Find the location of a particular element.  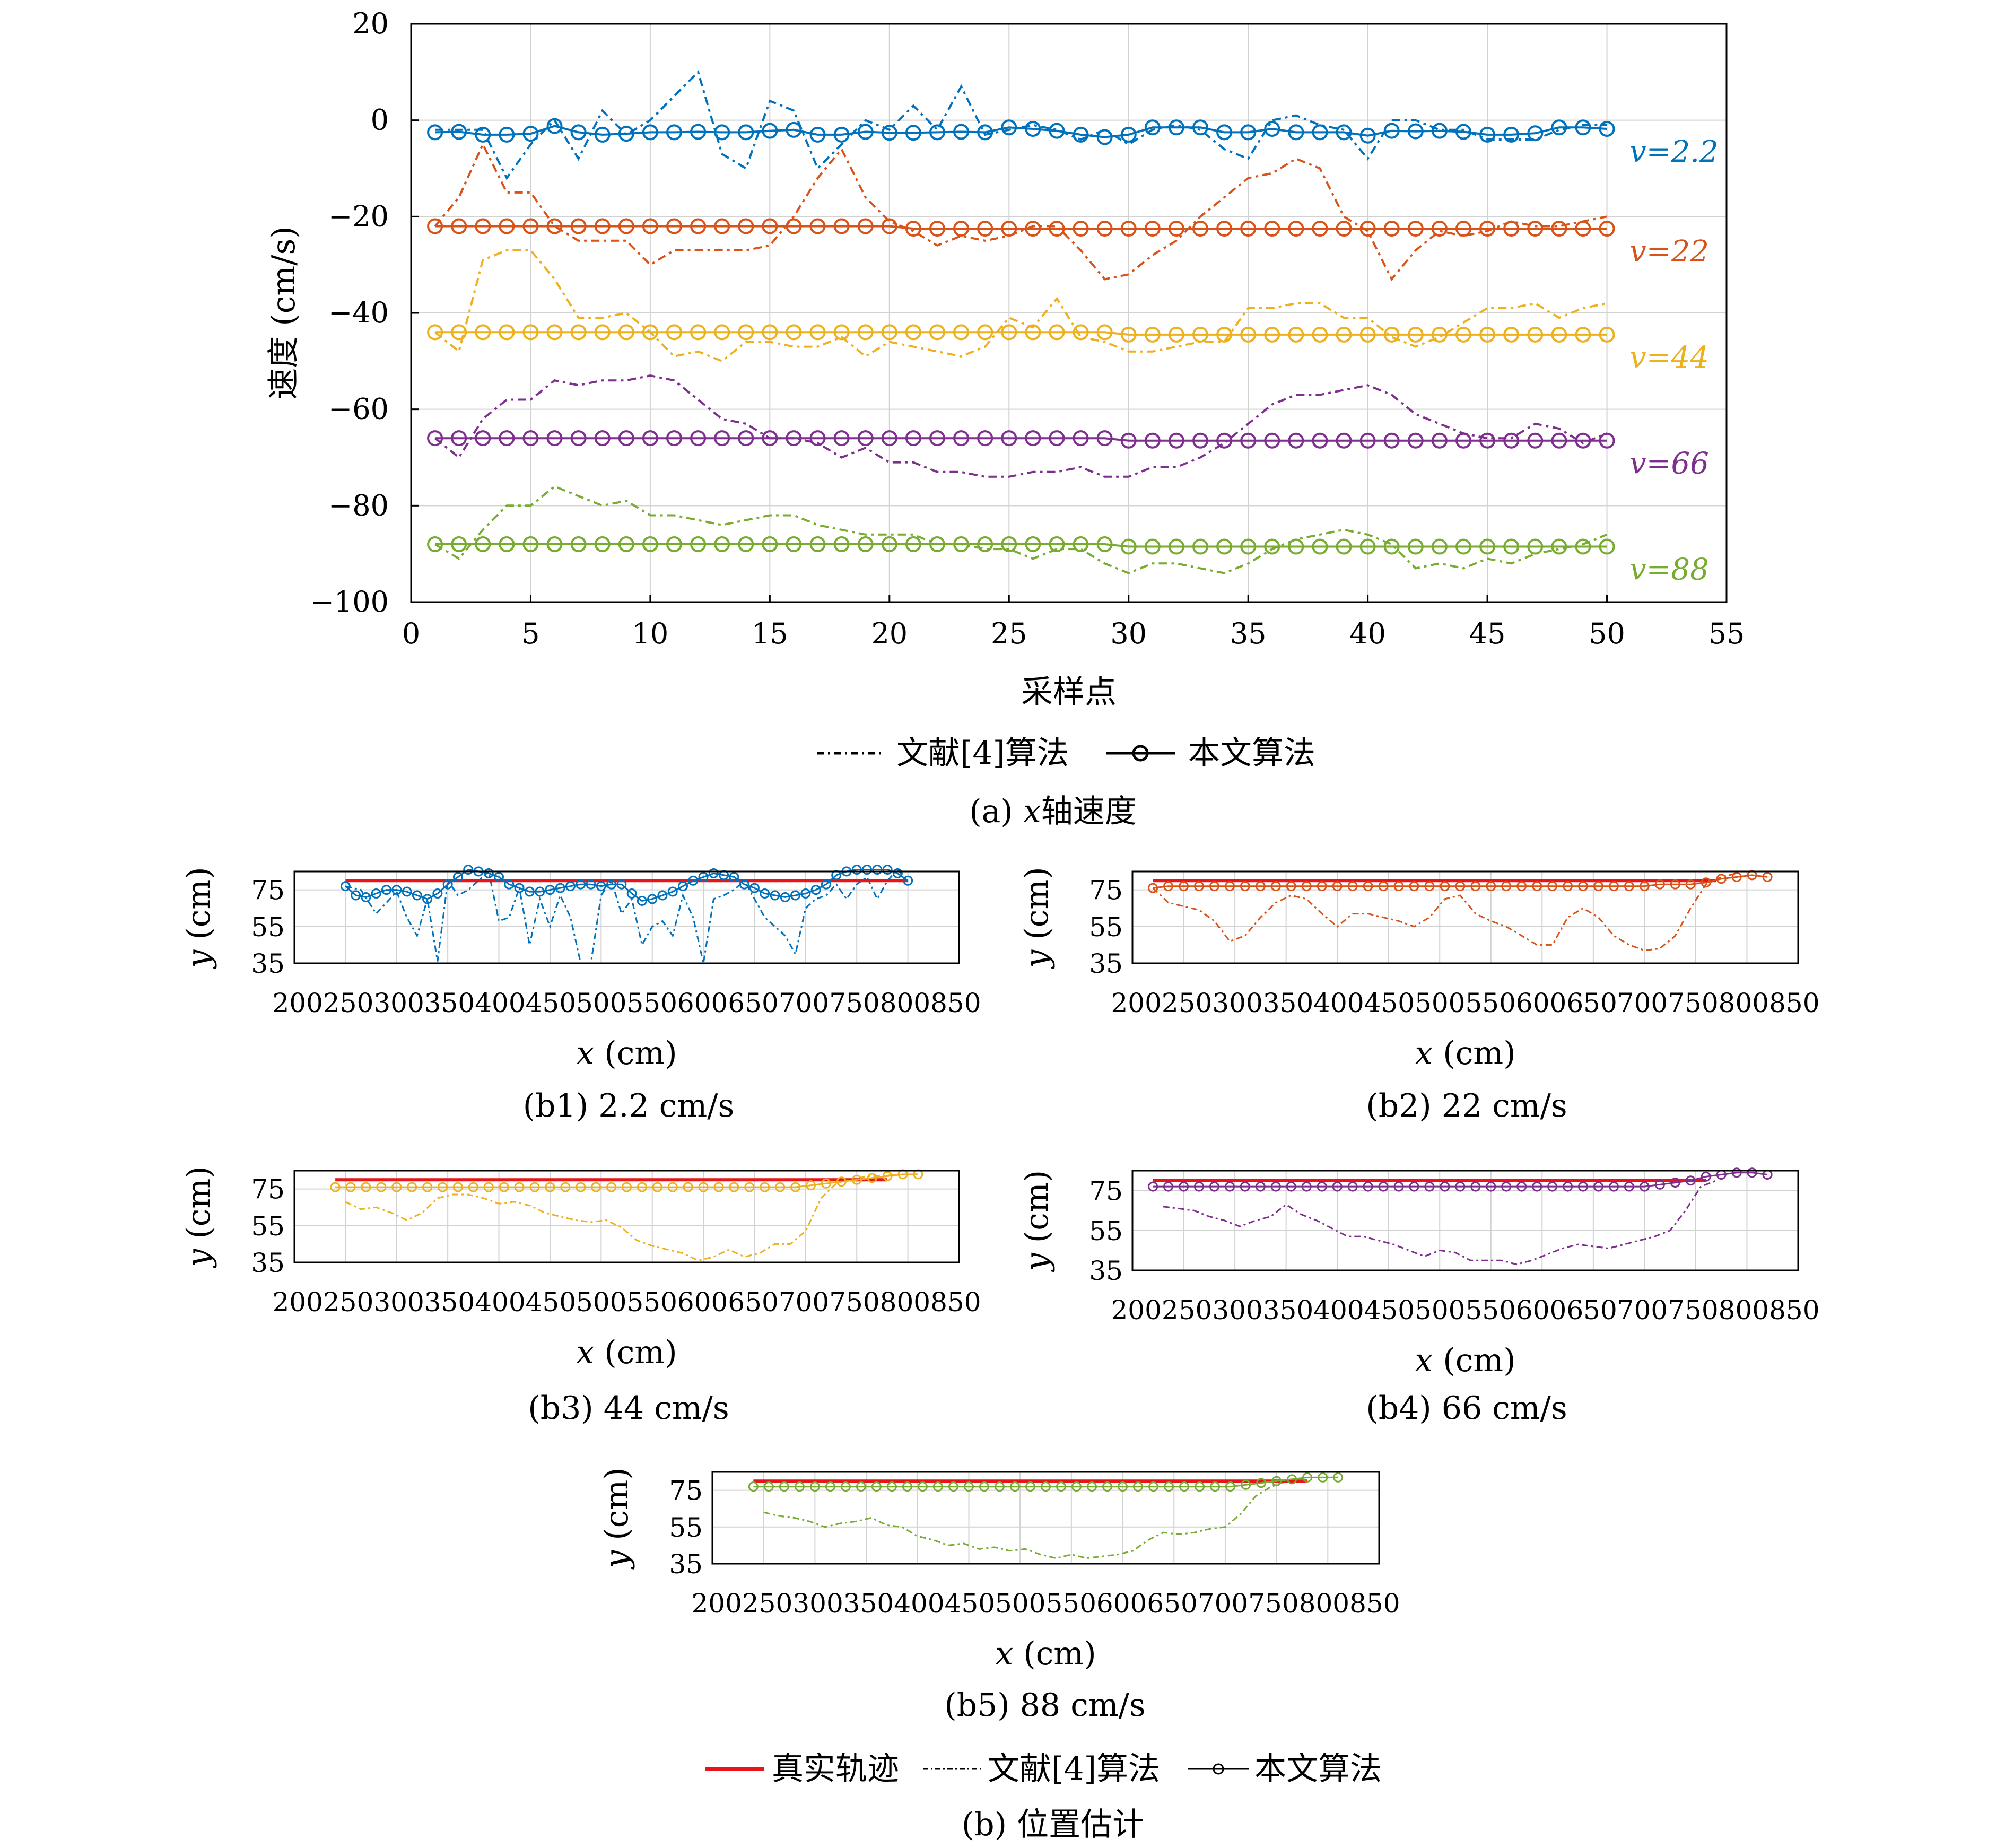

legend-circle-label: 本文算法 is located at coordinates (1252, 753).